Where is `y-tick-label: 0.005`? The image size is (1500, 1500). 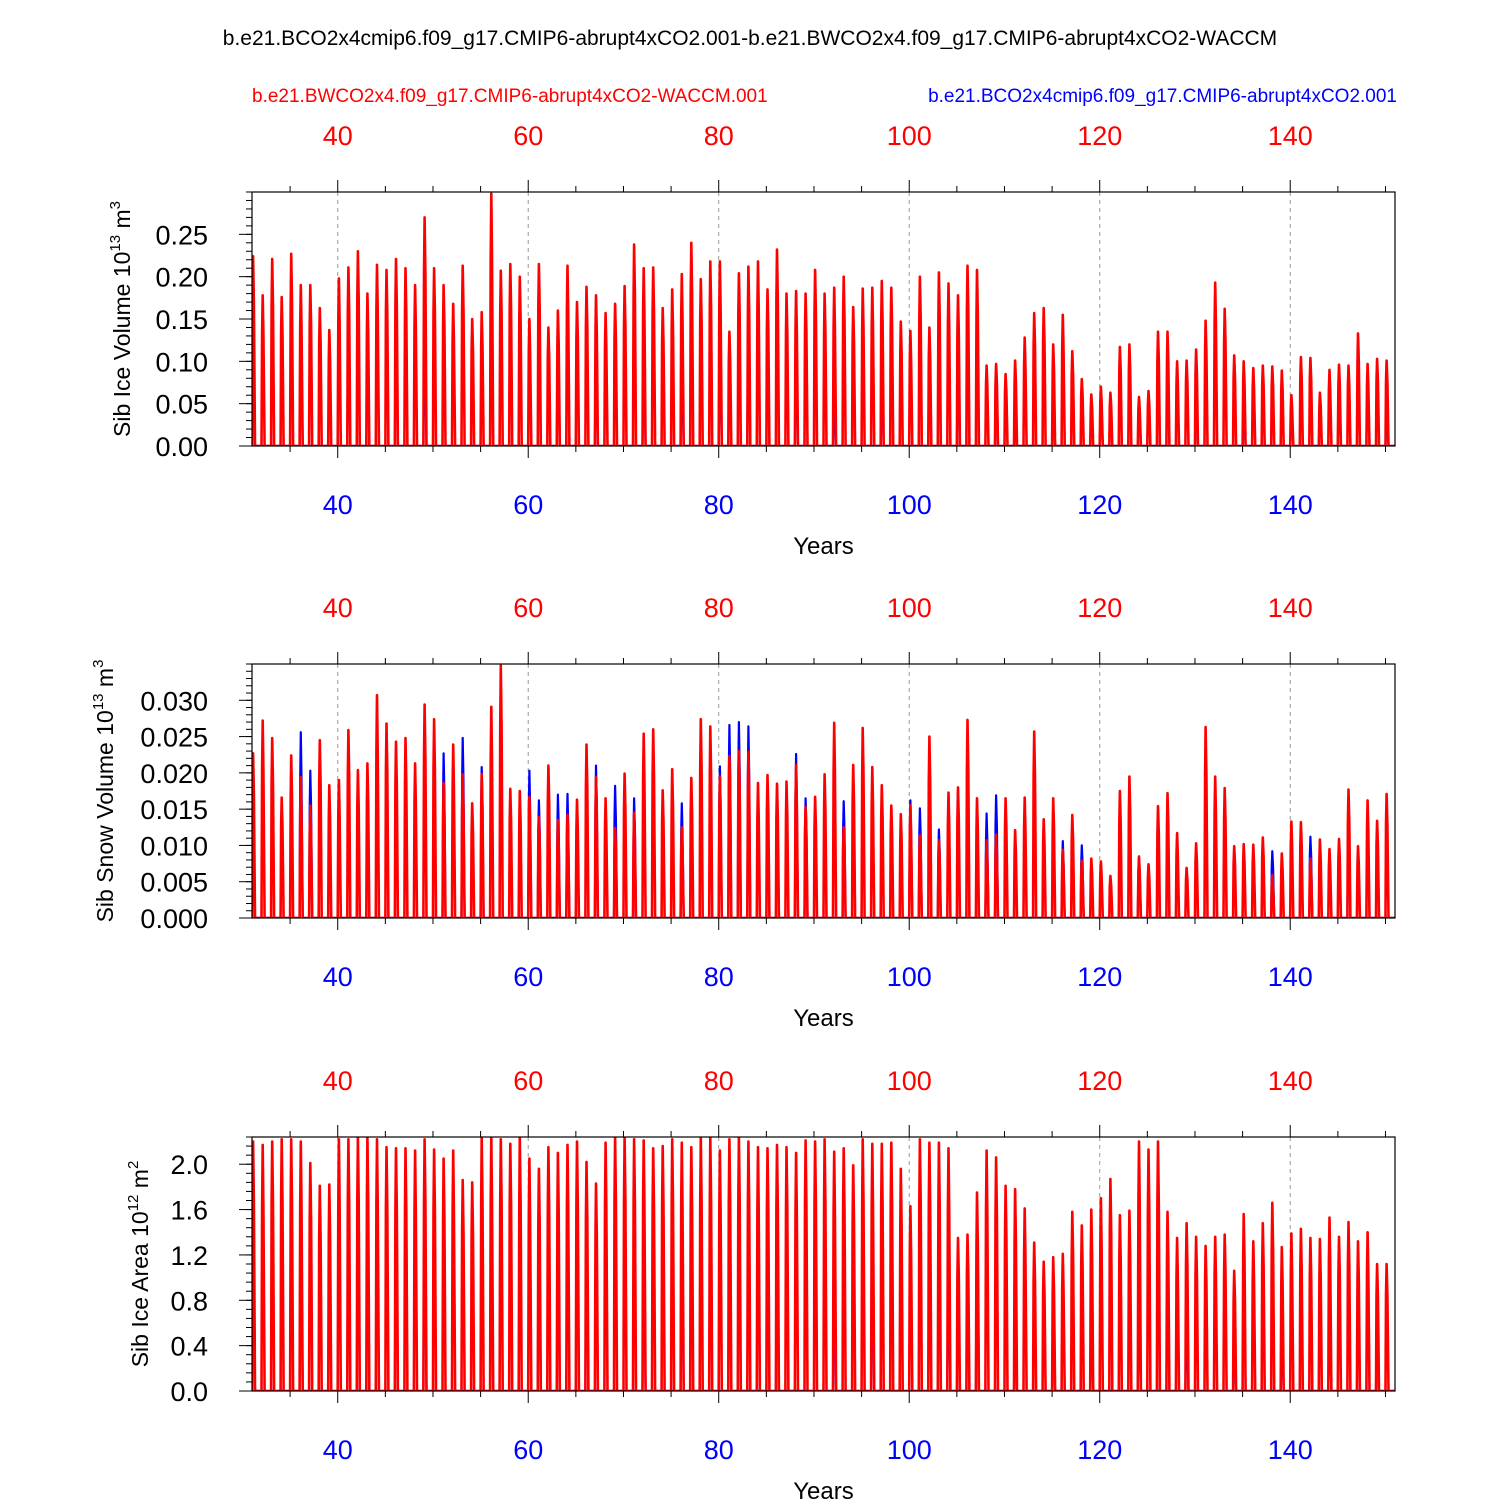
y-tick-label: 0.005 is located at coordinates (174, 883).